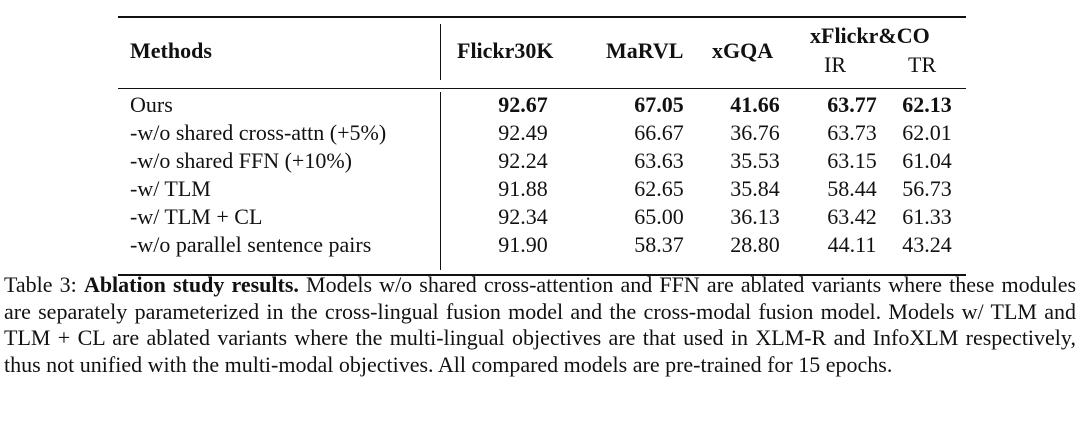  What do you see at coordinates (151, 104) in the screenshot?
I see `method-cell: Ours` at bounding box center [151, 104].